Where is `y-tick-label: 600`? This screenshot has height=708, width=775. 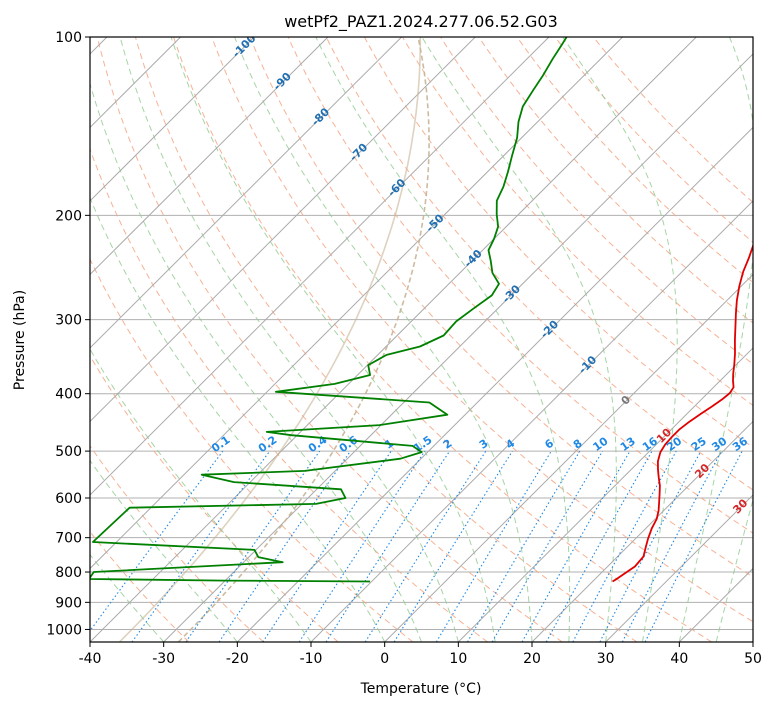
y-tick-label: 600 is located at coordinates (68, 499).